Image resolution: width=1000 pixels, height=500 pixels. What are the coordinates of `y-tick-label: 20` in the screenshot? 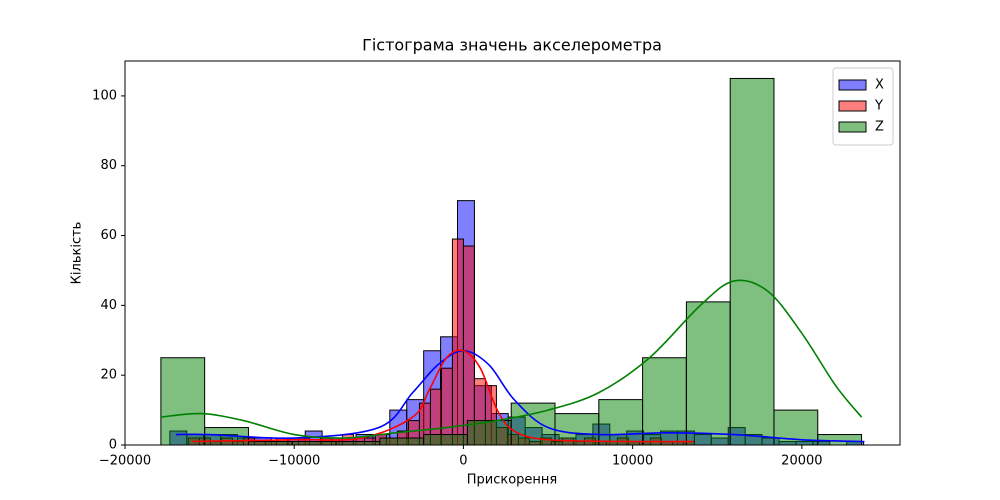 It's located at (108, 375).